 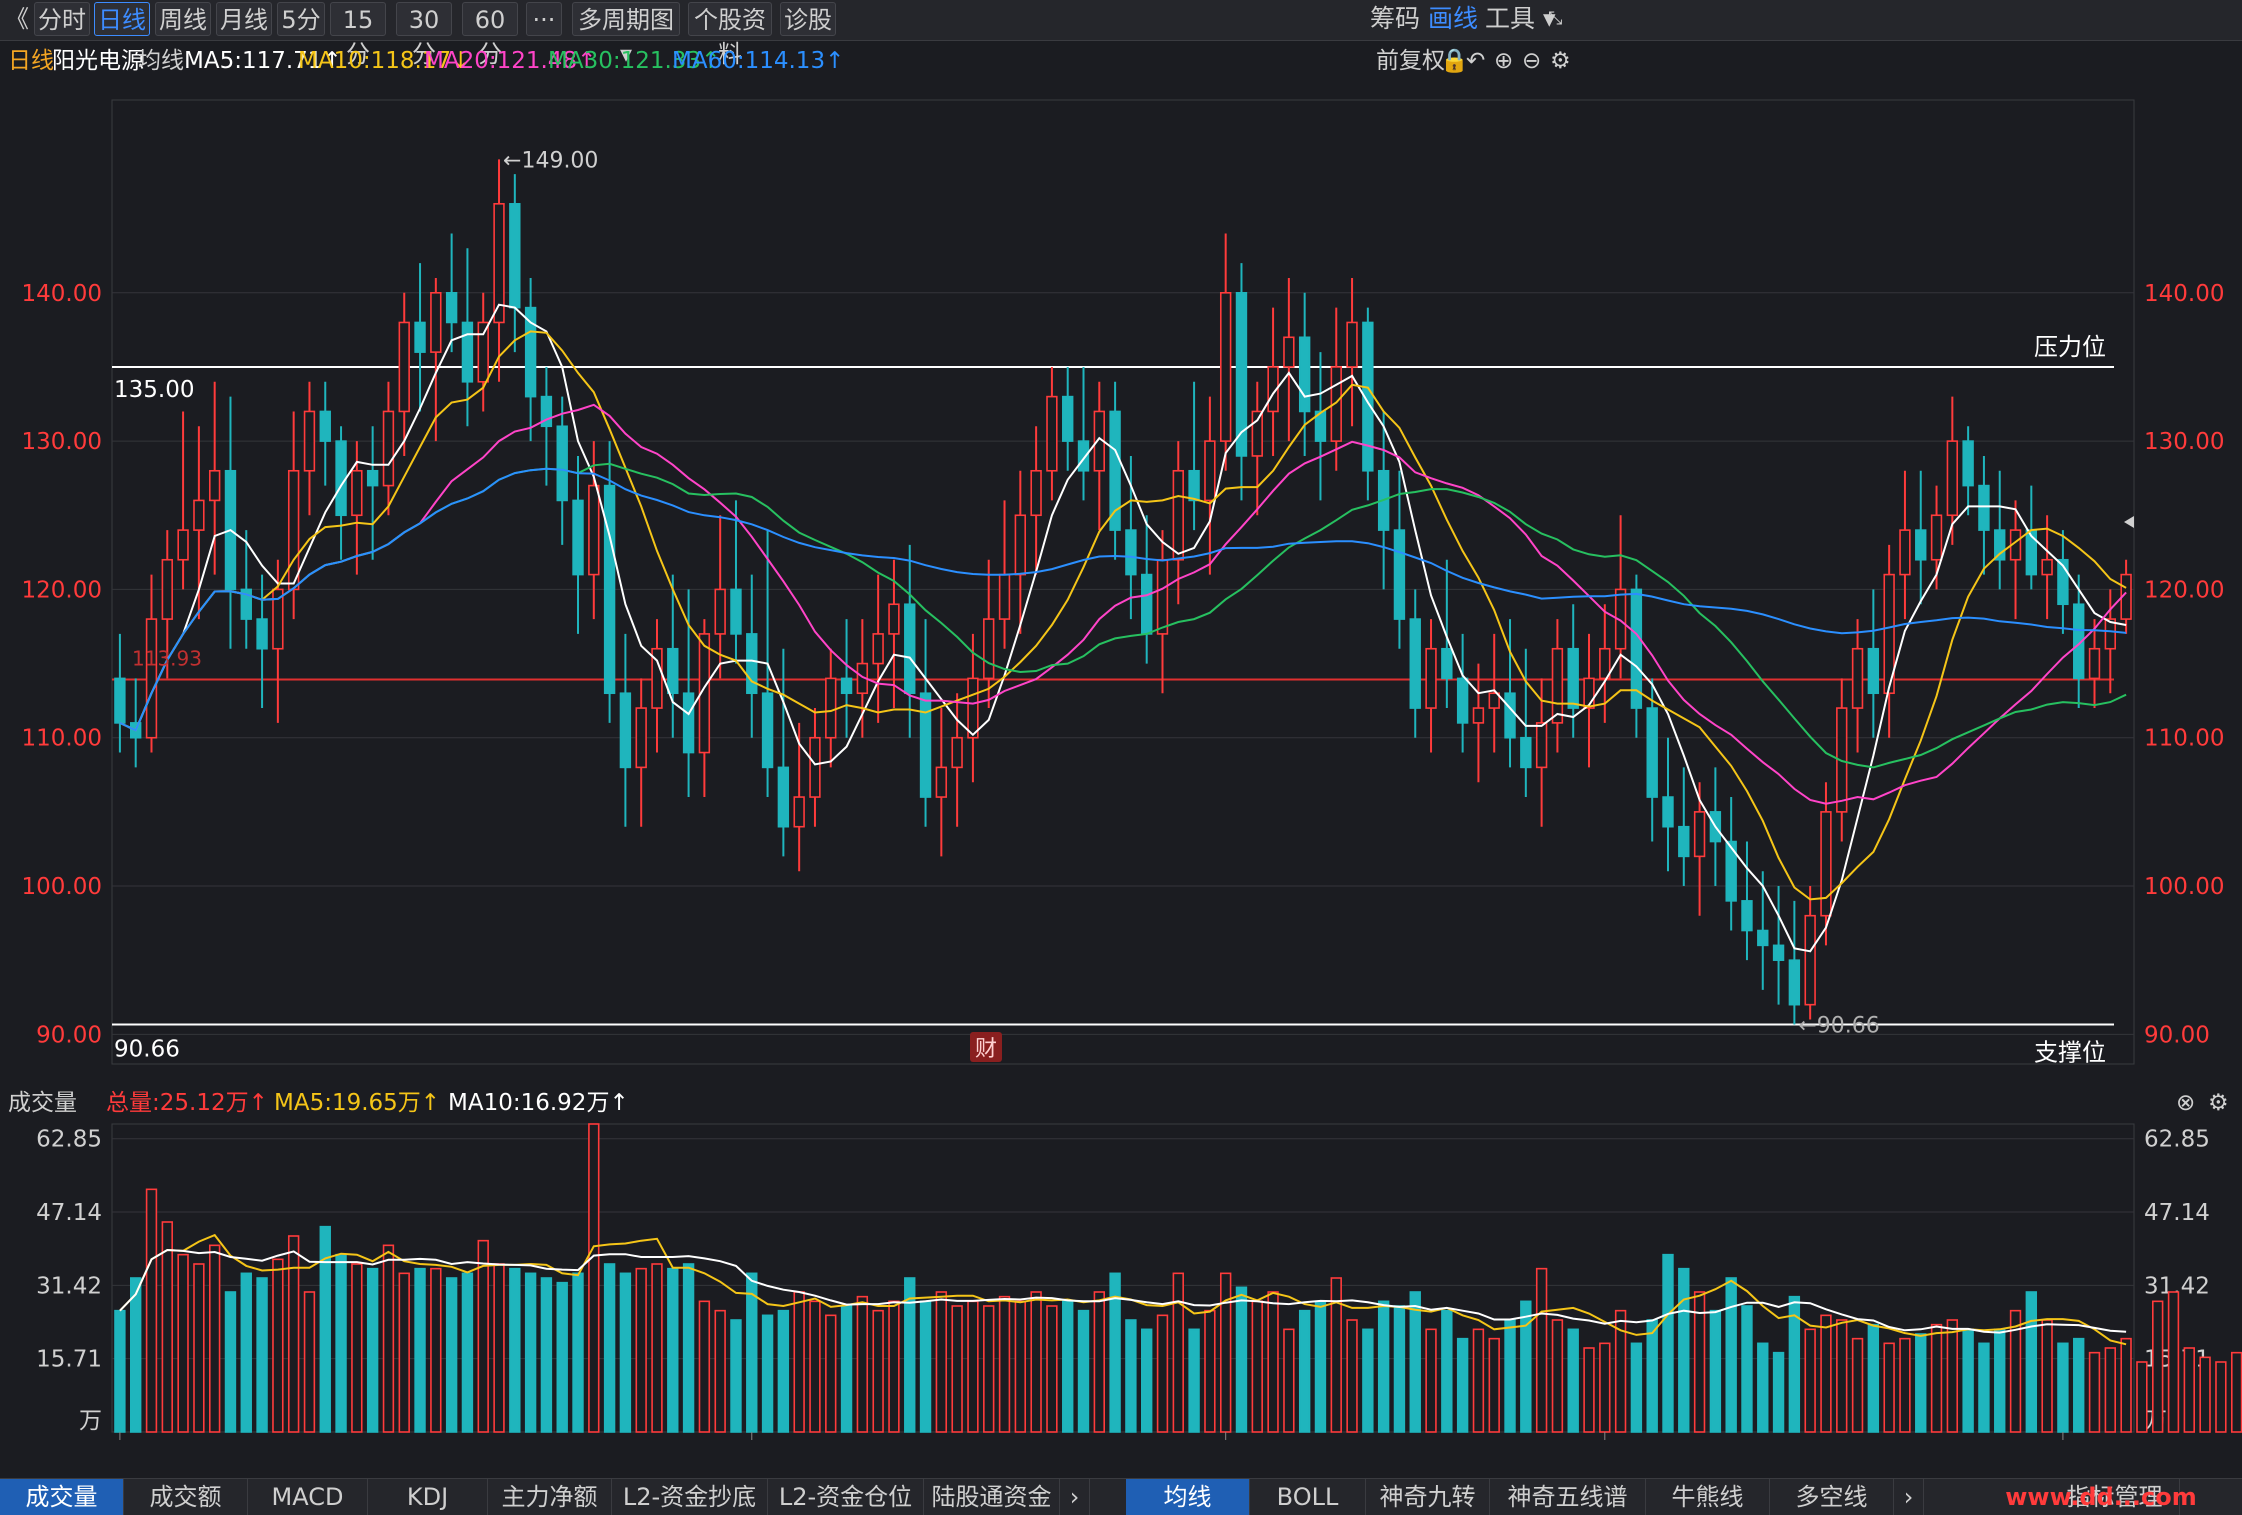 I want to click on period-tab-15min: 15分, so click(x=358, y=35).